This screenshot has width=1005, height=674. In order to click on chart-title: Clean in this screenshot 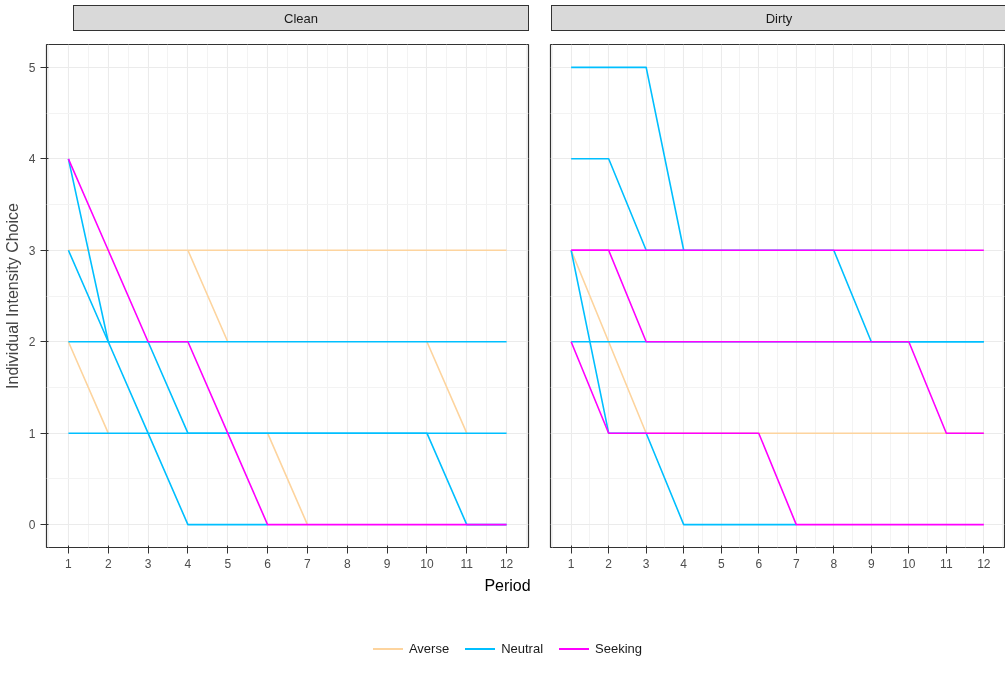, I will do `click(301, 18)`.